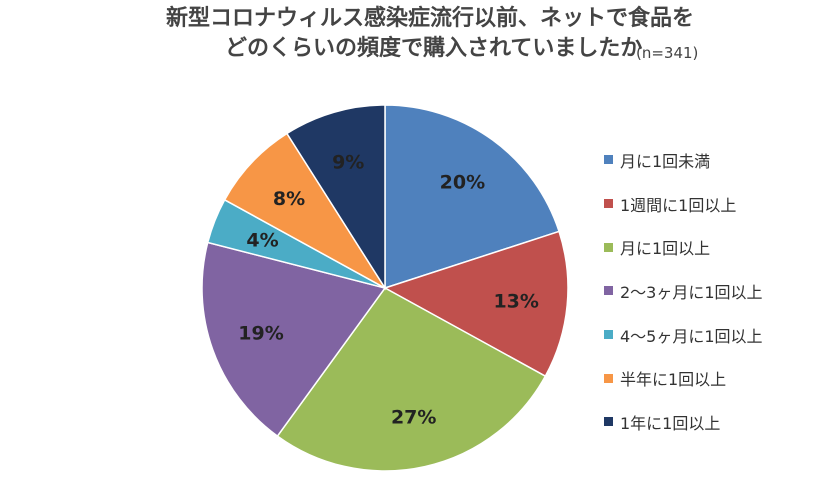  I want to click on legend-item-3: 2〜3ヶ月に1回以上, so click(722, 291).